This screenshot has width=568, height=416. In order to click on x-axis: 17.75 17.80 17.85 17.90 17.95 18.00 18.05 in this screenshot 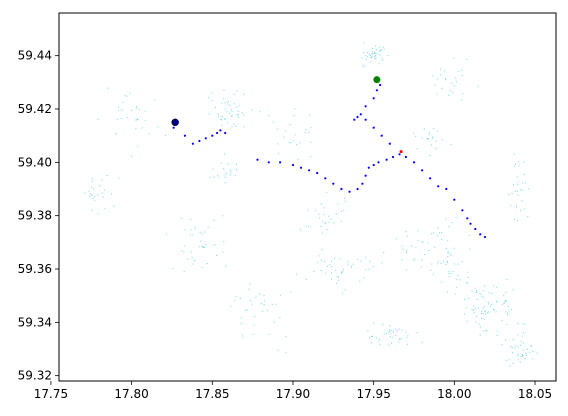, I will do `click(293, 391)`.